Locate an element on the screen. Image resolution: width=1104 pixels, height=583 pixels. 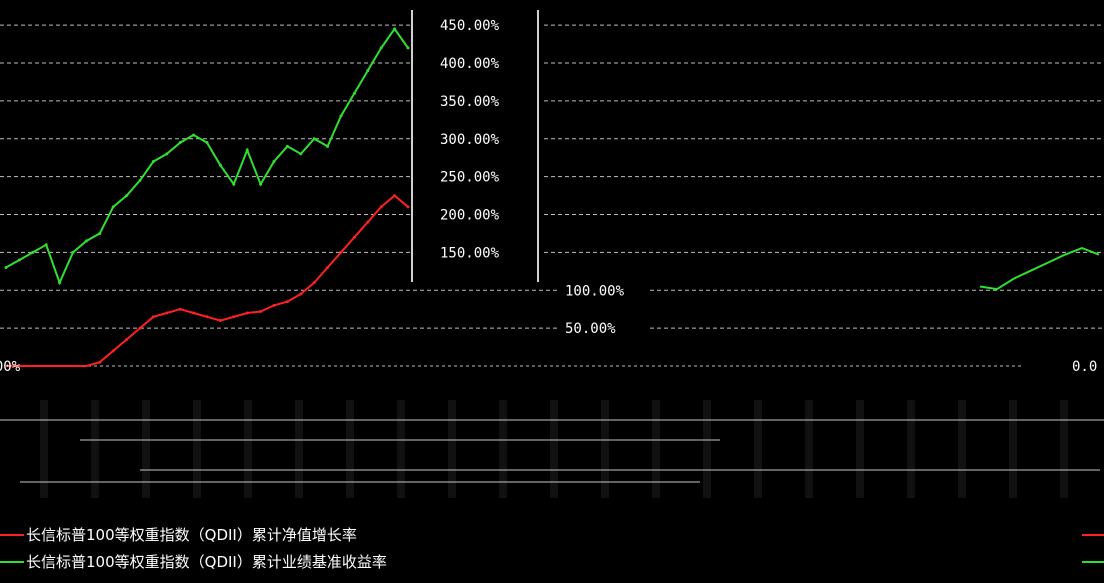
y-tick-label: 350.00% is located at coordinates (470, 102).